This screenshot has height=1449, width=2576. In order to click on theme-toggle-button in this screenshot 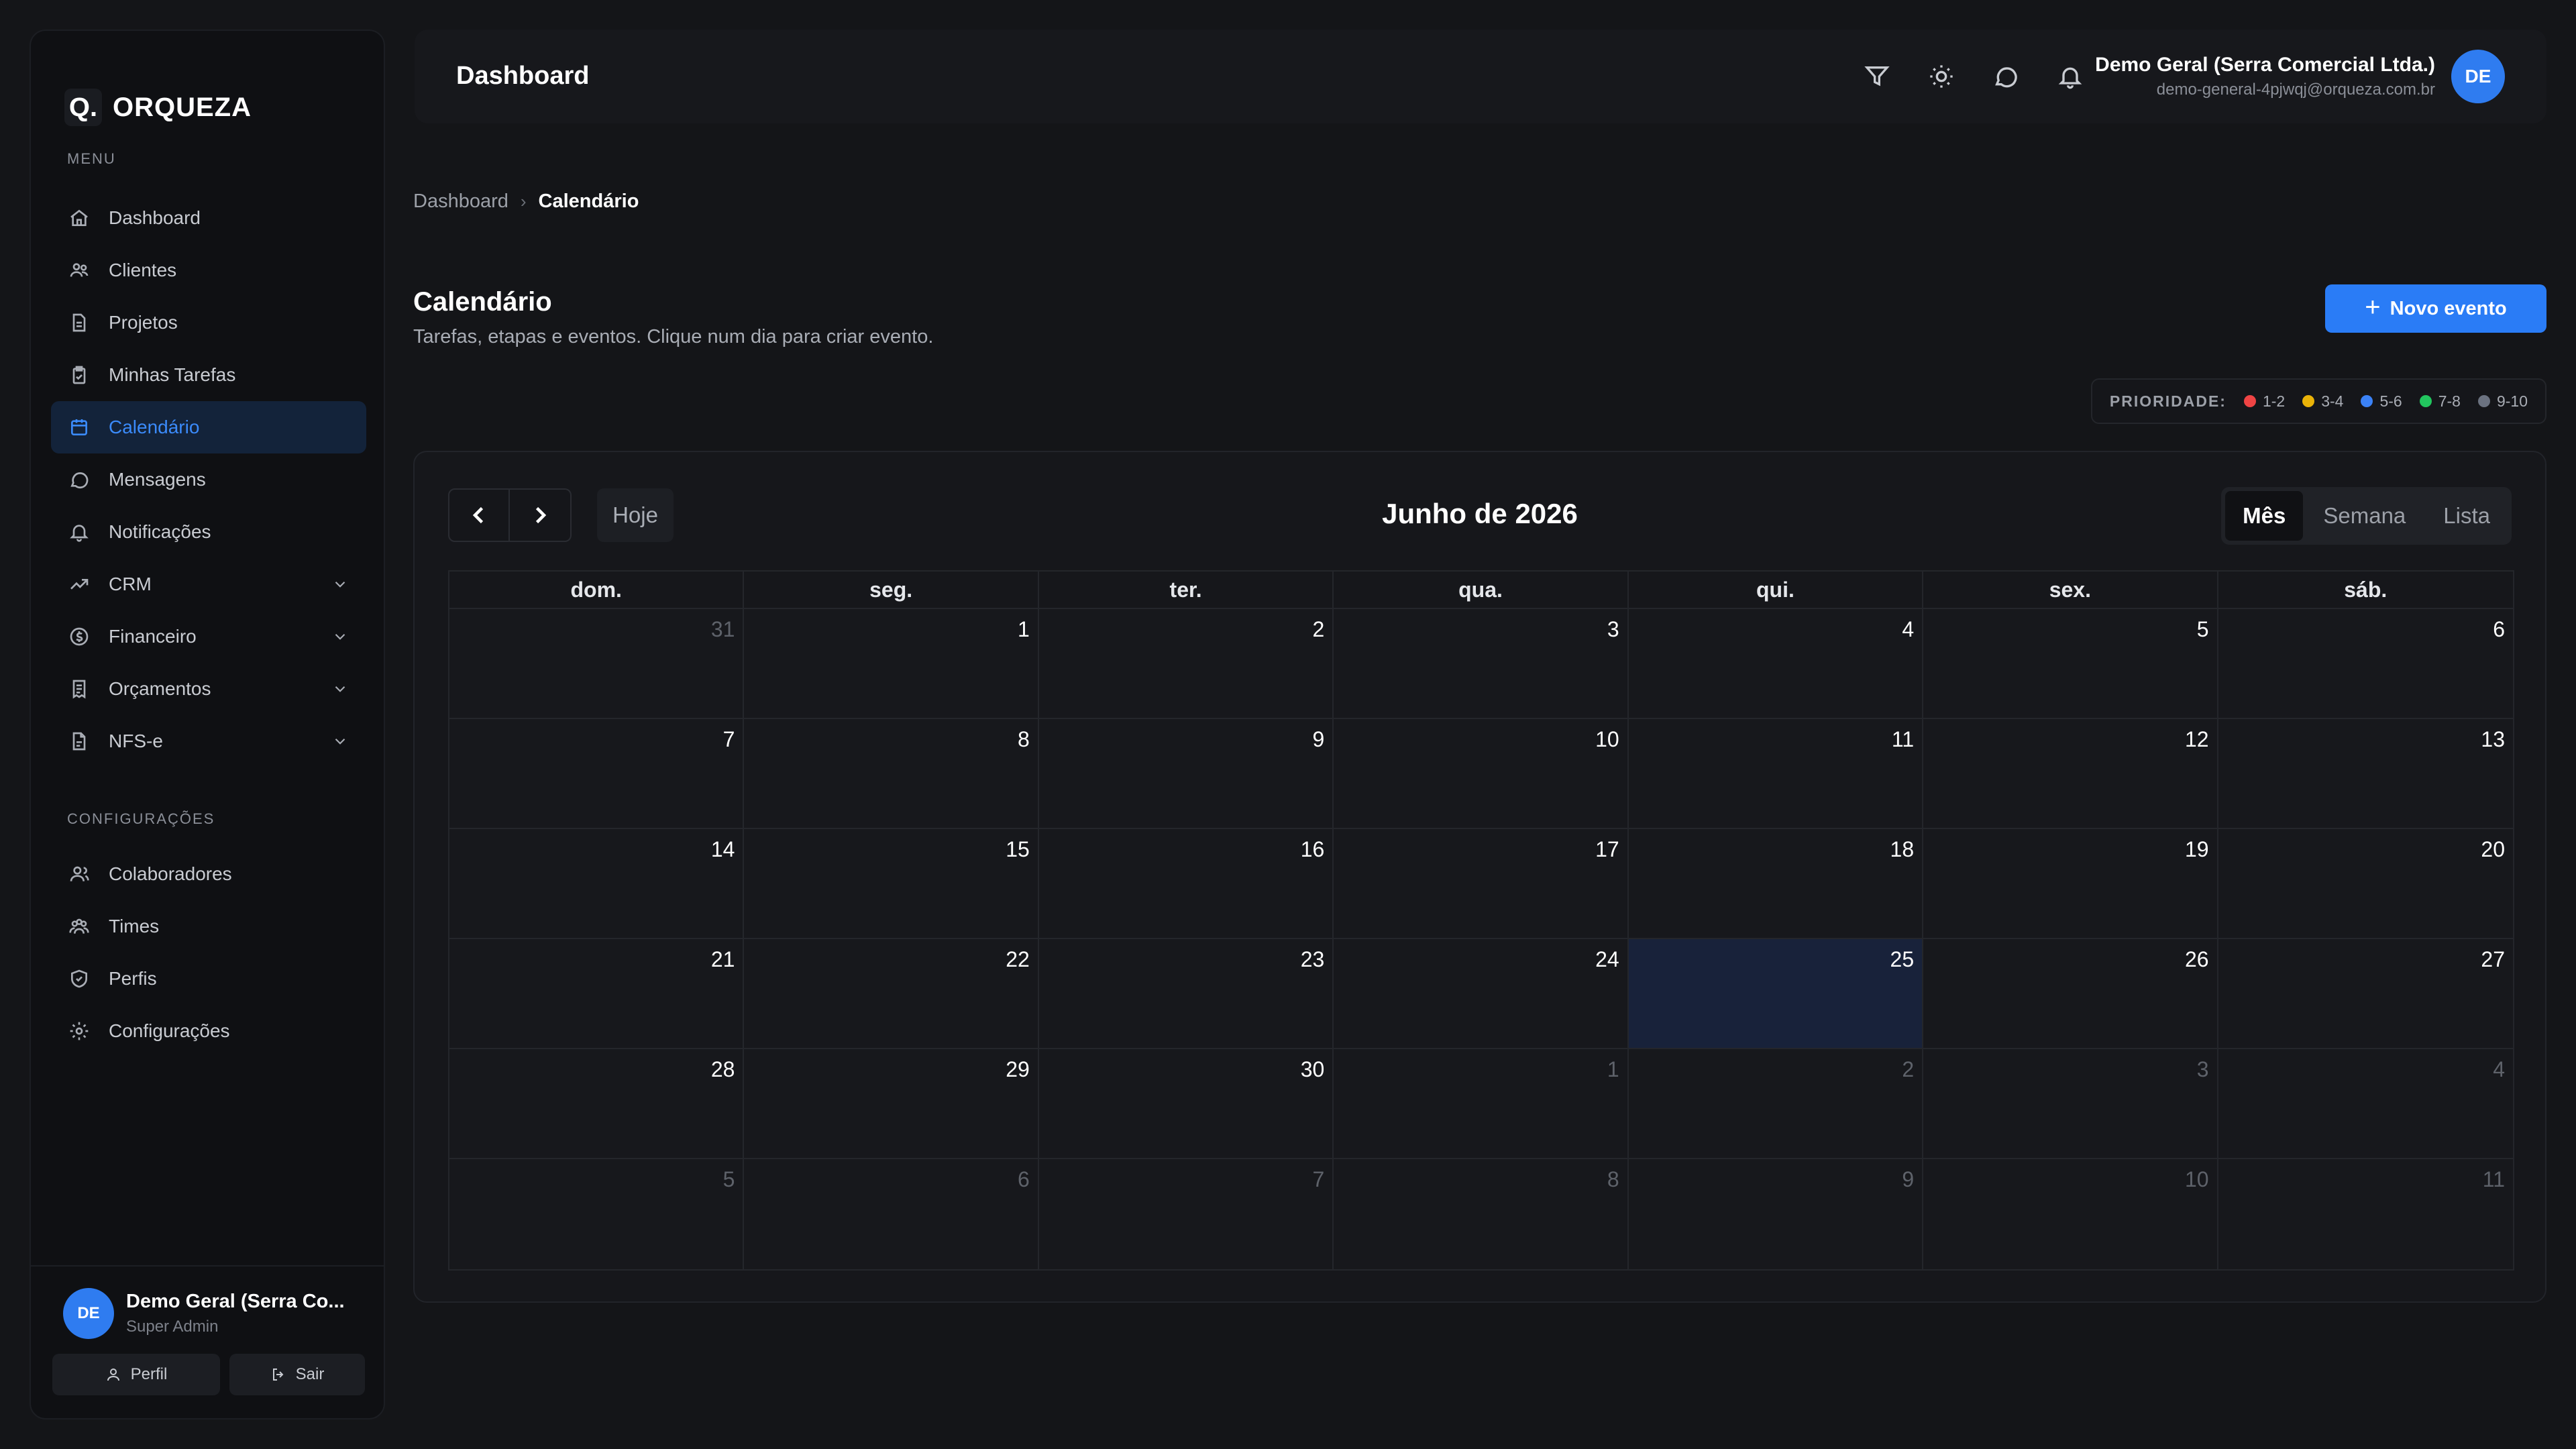, I will do `click(1941, 76)`.